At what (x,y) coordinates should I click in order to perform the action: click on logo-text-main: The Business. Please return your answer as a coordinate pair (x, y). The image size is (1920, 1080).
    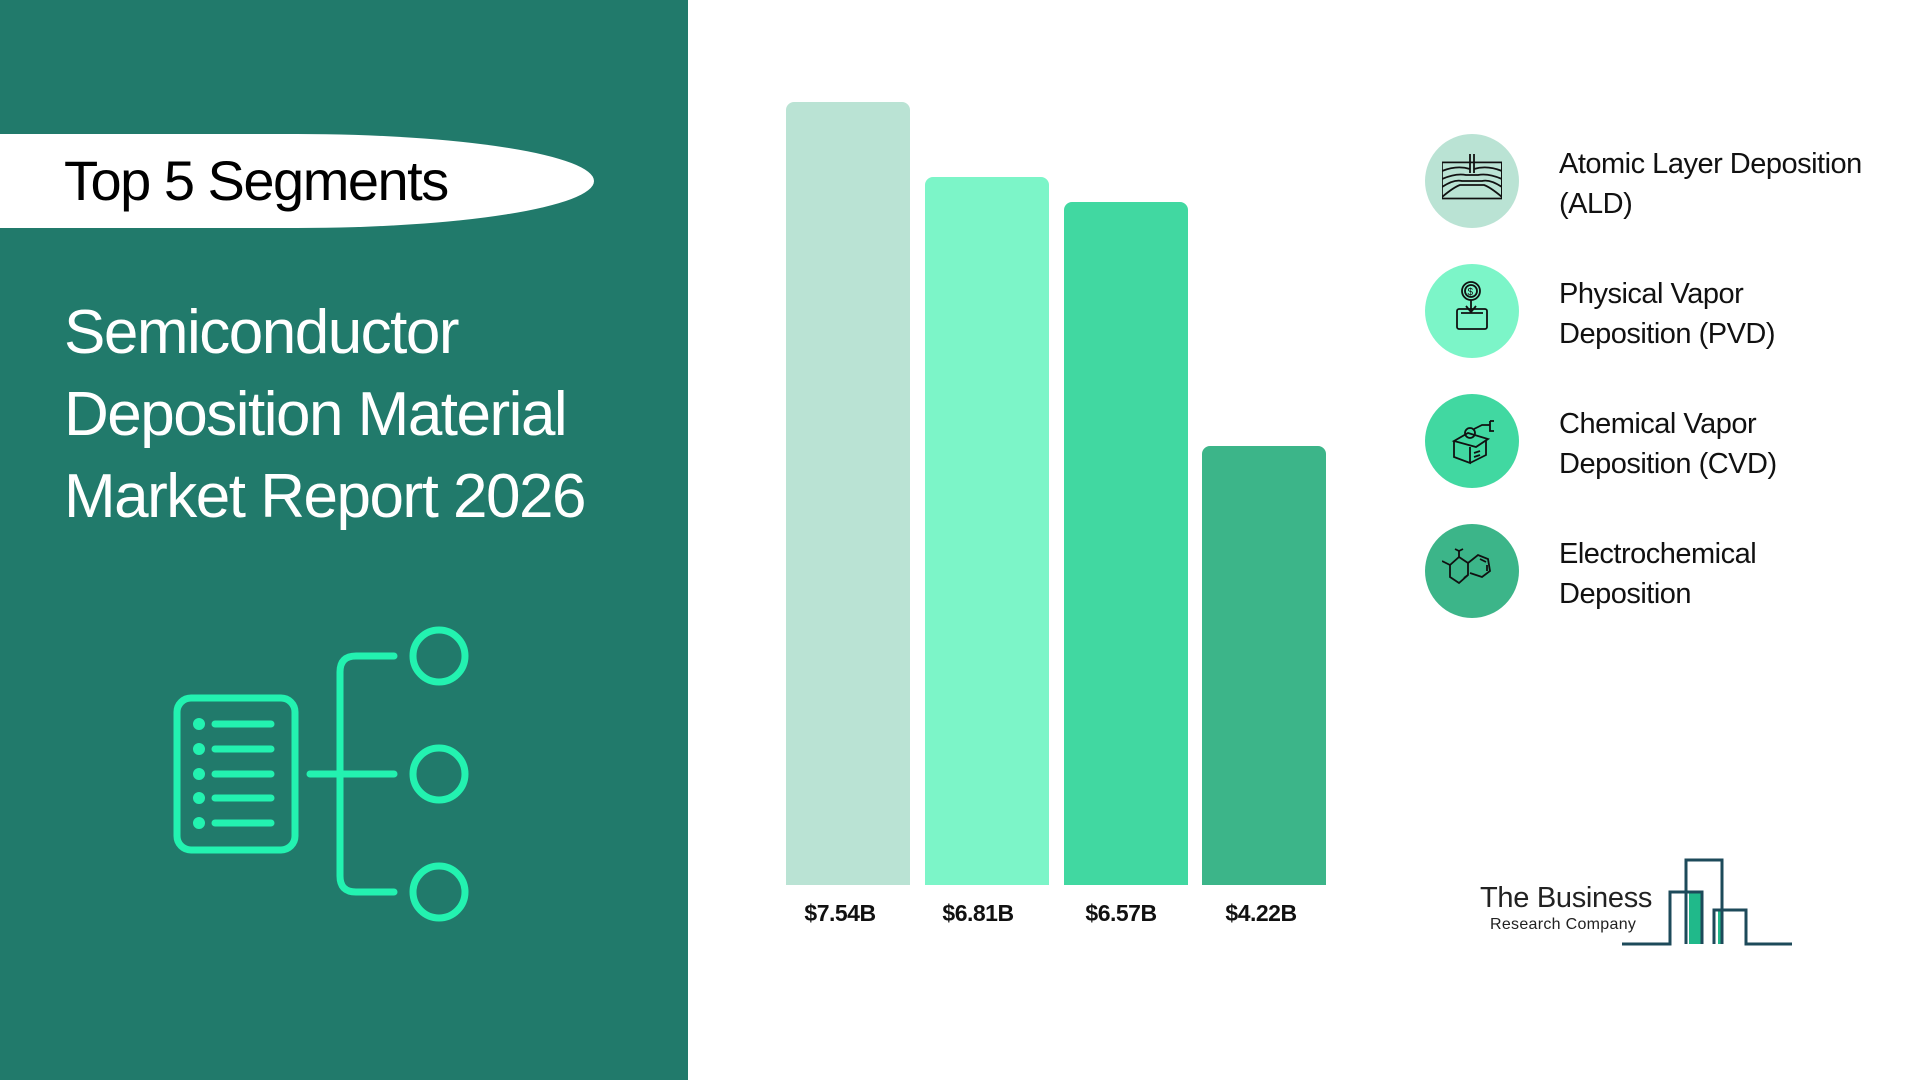
    Looking at the image, I should click on (1566, 898).